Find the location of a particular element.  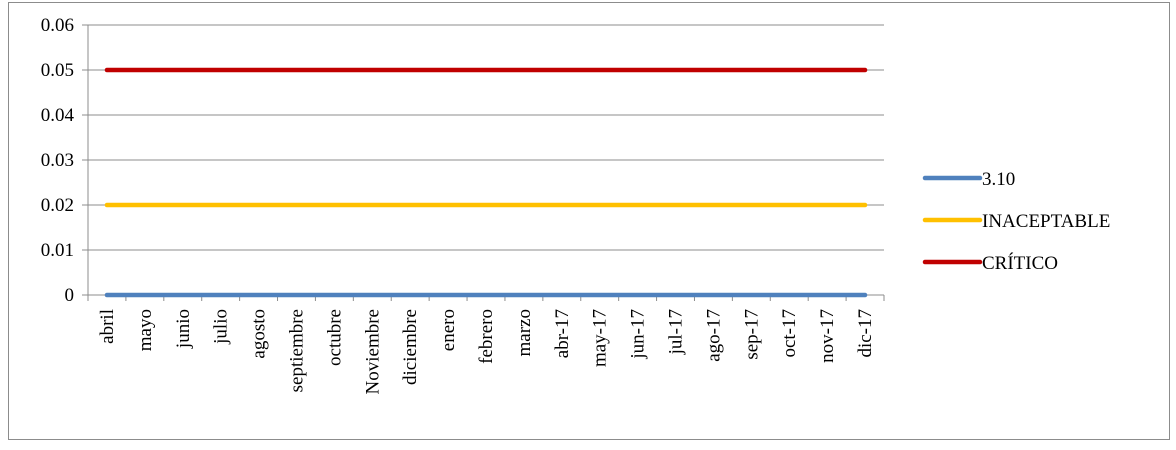

y-tick-label: 0.03 is located at coordinates (57, 160).